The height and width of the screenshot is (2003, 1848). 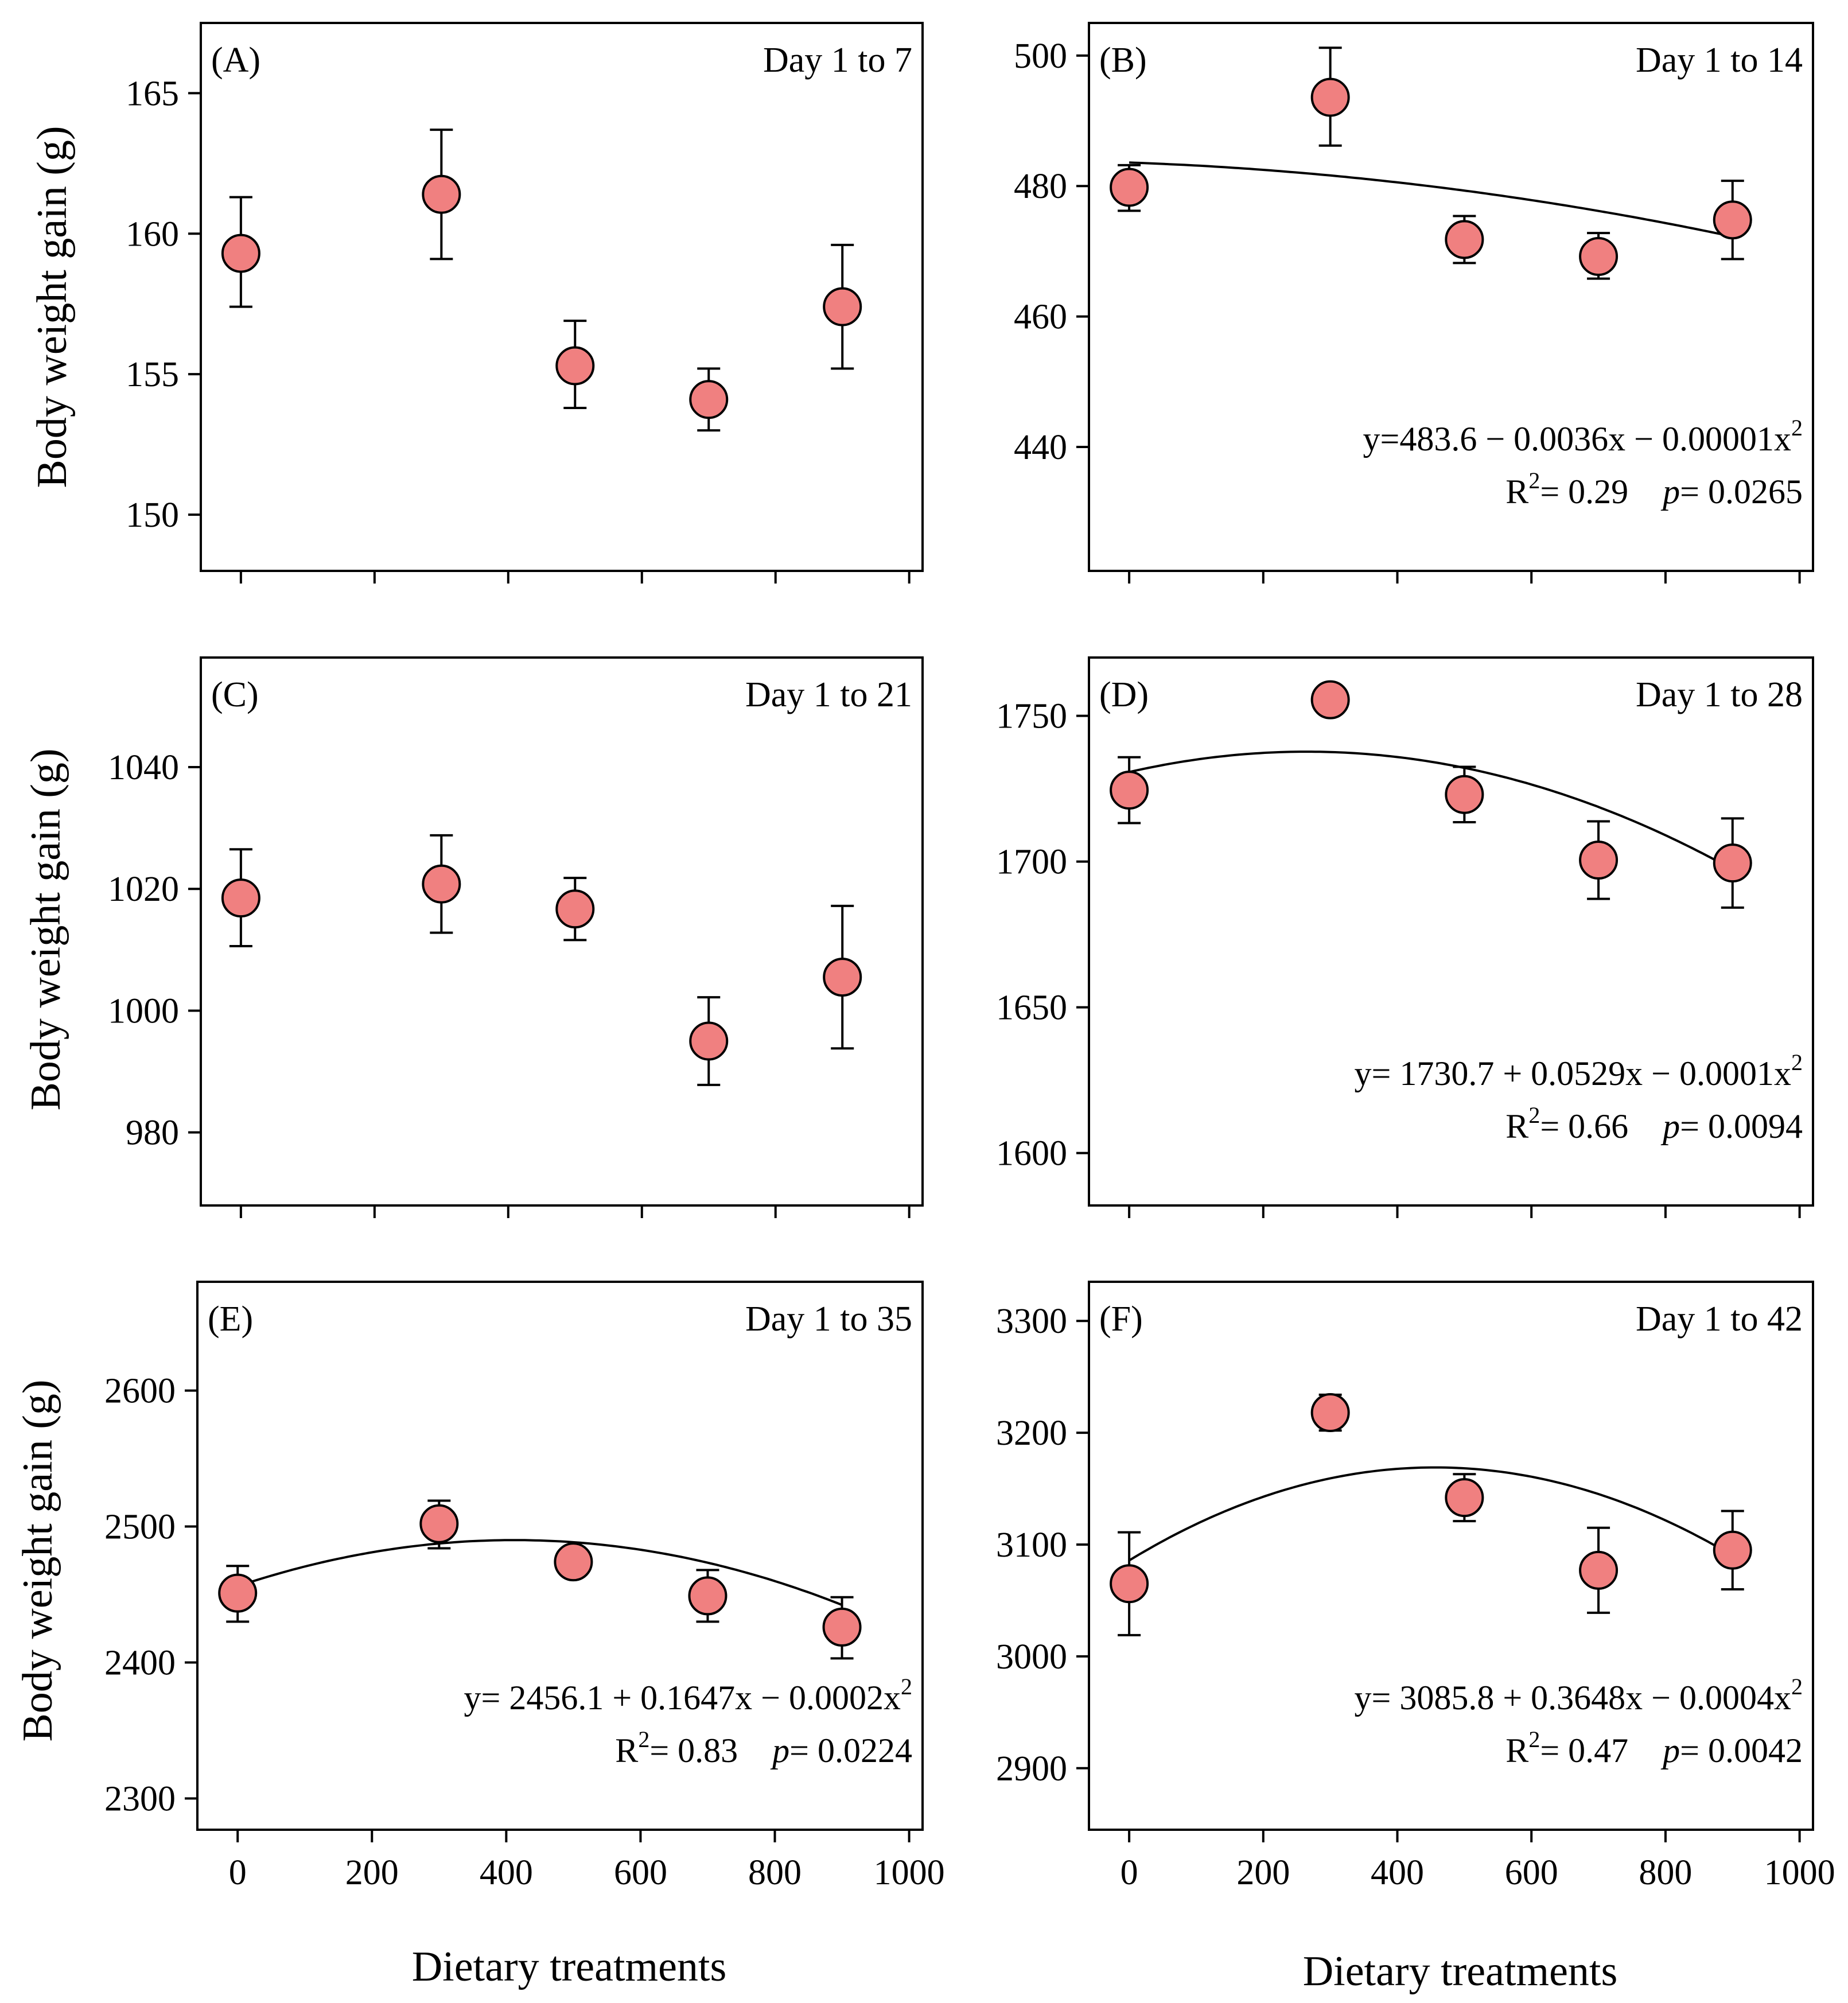 What do you see at coordinates (143, 890) in the screenshot?
I see `panel-3-ytick-label: 1020` at bounding box center [143, 890].